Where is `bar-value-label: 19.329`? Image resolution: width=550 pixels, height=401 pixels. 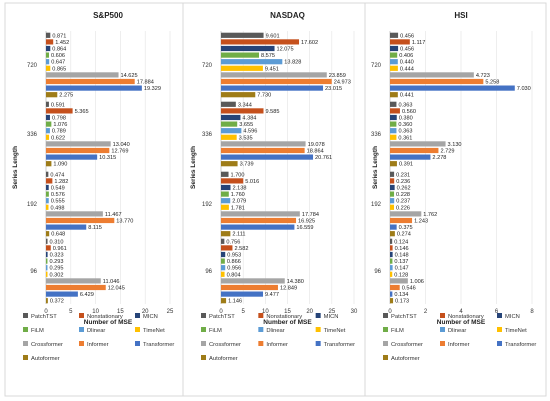 bar-value-label: 19.329 is located at coordinates (152, 89).